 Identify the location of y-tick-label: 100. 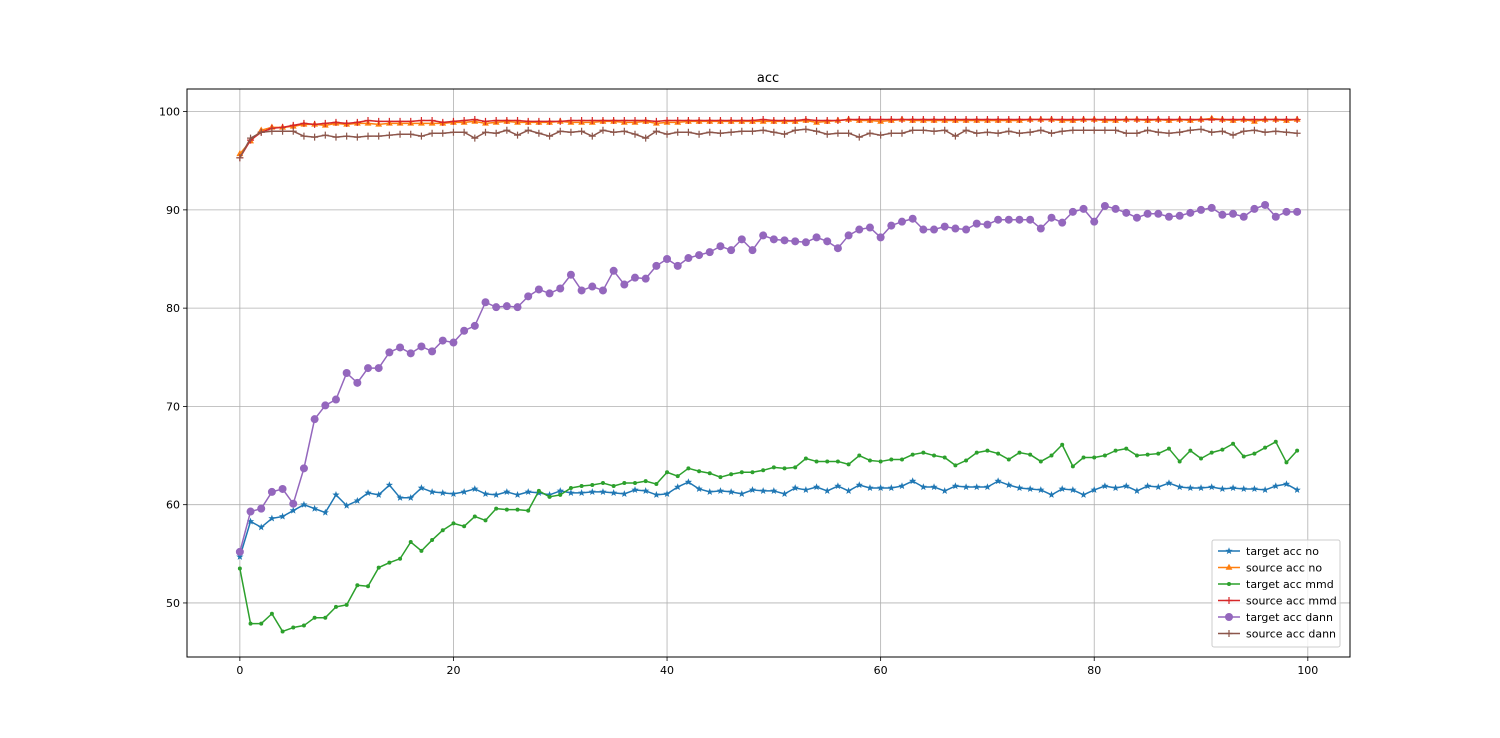
(169, 112).